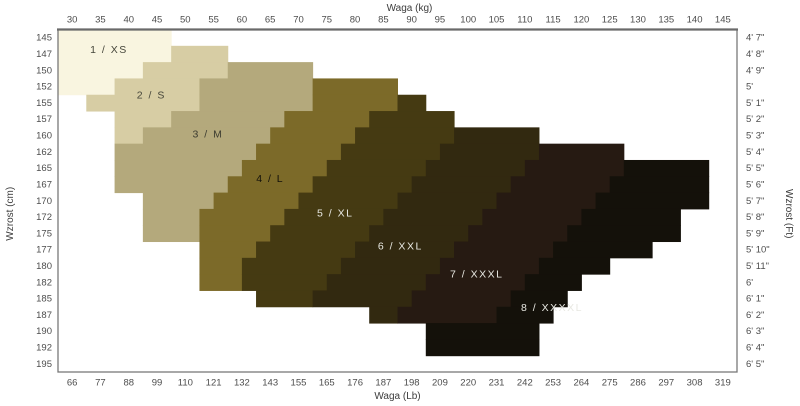 This screenshot has width=800, height=406. Describe the element at coordinates (44, 331) in the screenshot. I see `y-tick-cm: 190` at that location.